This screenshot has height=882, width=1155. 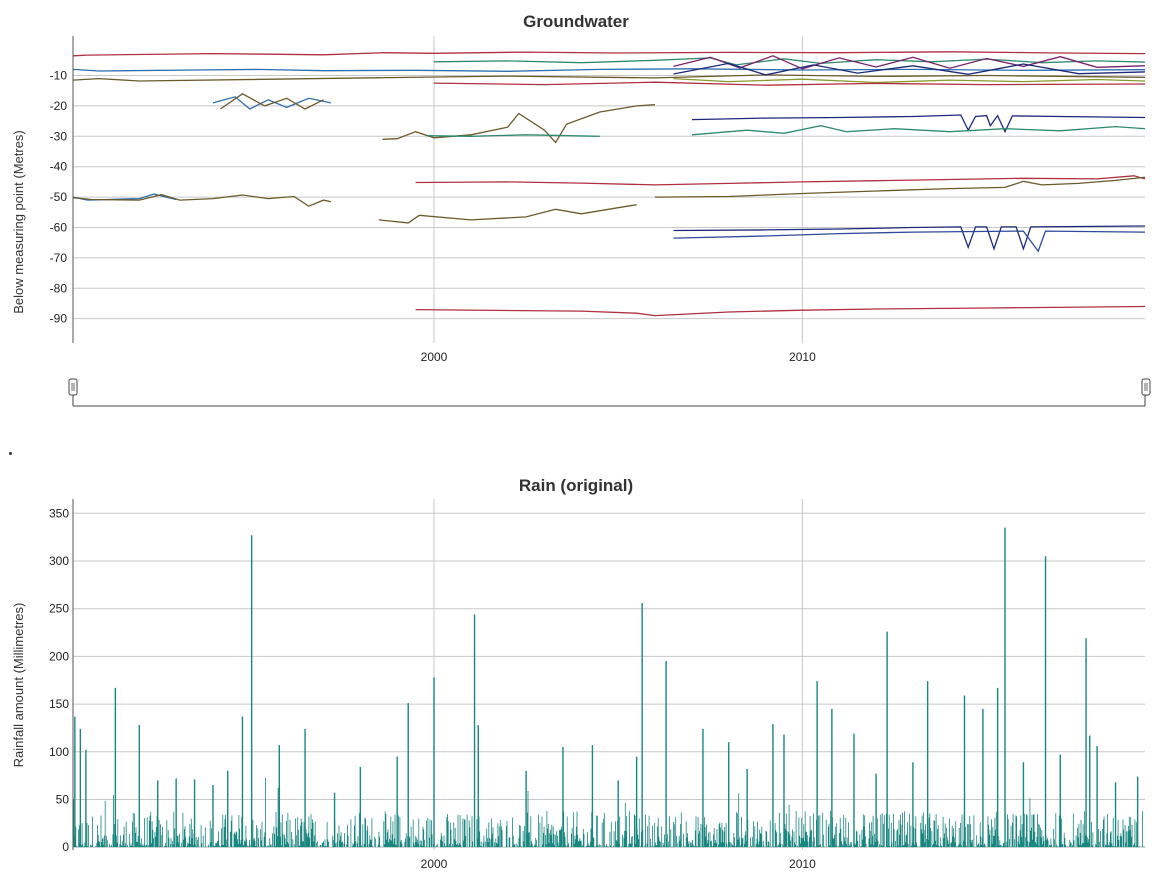 What do you see at coordinates (65, 847) in the screenshot?
I see `rain-y-tick-label: 0` at bounding box center [65, 847].